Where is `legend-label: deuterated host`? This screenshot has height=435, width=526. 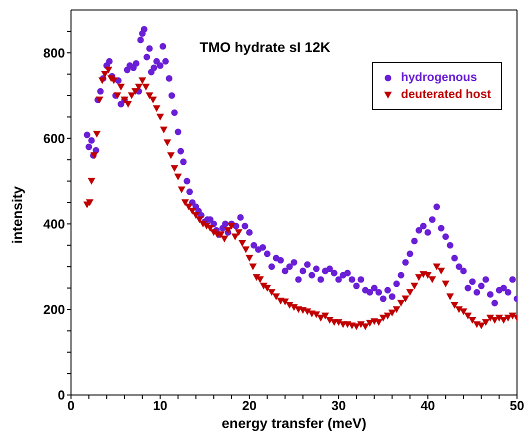 legend-label: deuterated host is located at coordinates (445, 94).